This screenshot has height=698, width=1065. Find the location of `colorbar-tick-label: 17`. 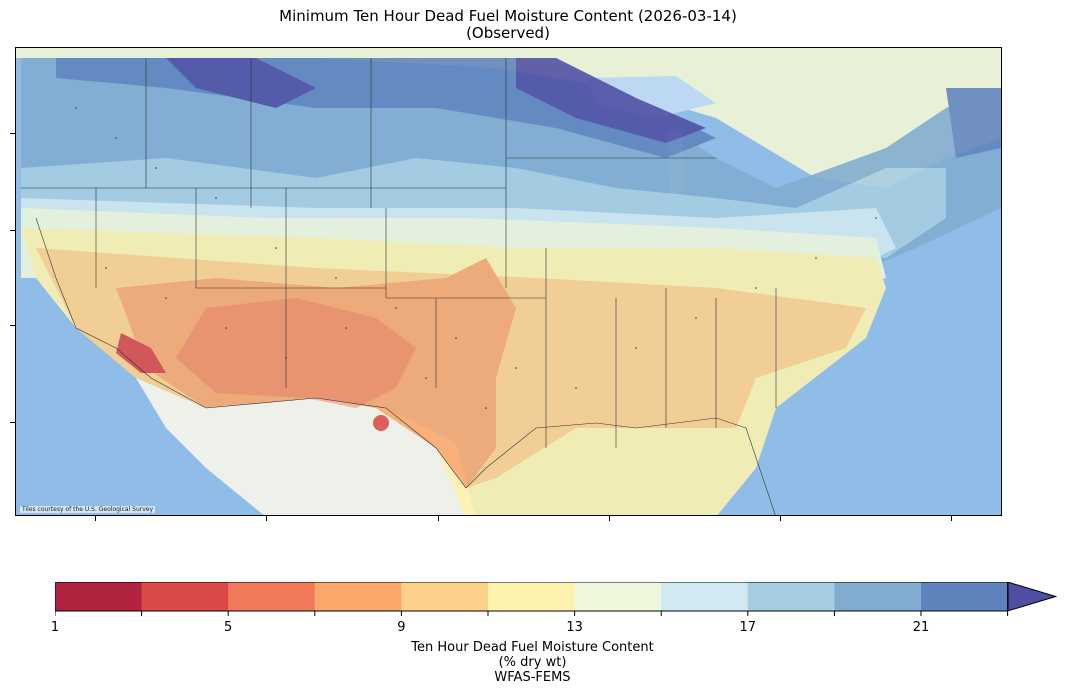

colorbar-tick-label: 17 is located at coordinates (748, 627).